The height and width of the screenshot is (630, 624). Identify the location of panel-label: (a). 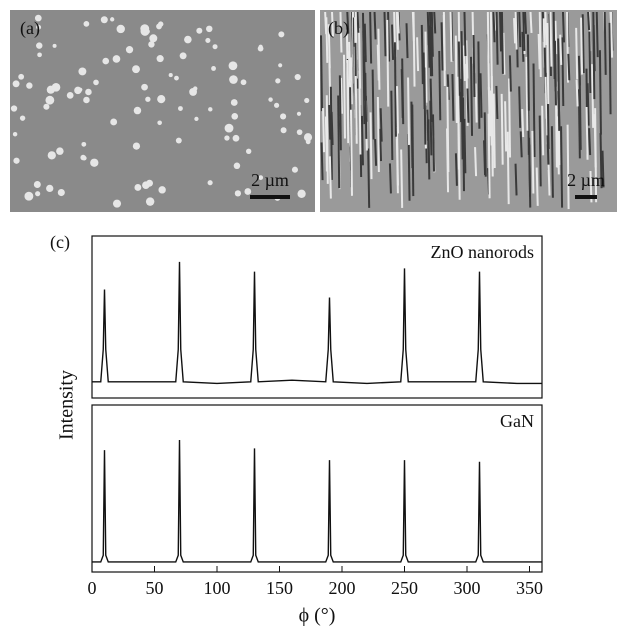
(30, 28).